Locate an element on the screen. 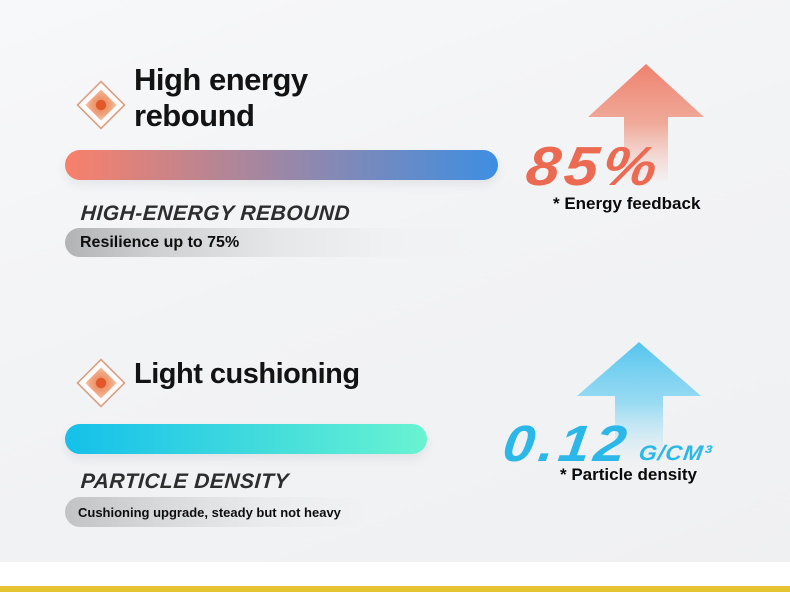 The height and width of the screenshot is (592, 790). gradient-bar-cushioning is located at coordinates (246, 439).